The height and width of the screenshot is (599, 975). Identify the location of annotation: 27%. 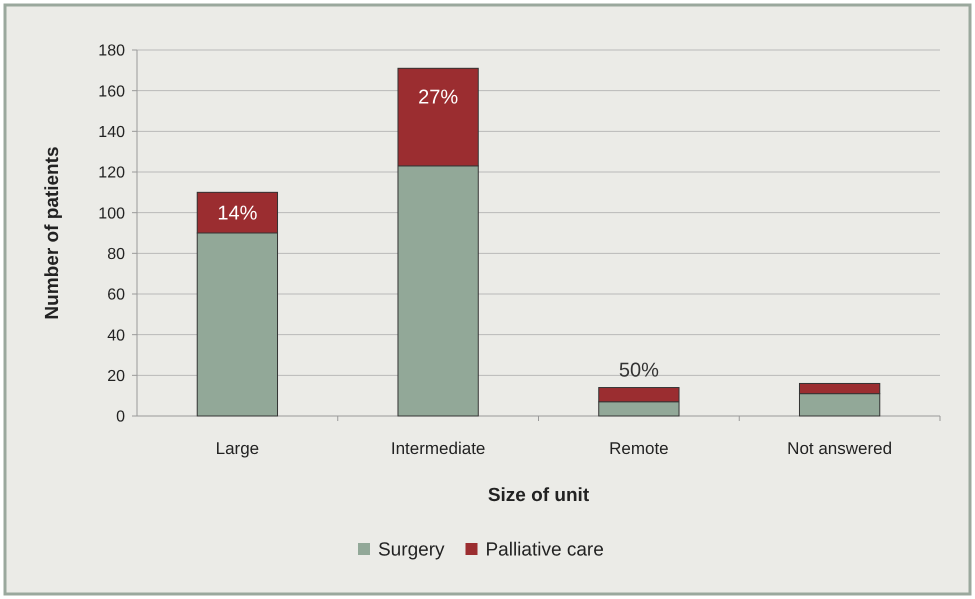
(438, 97).